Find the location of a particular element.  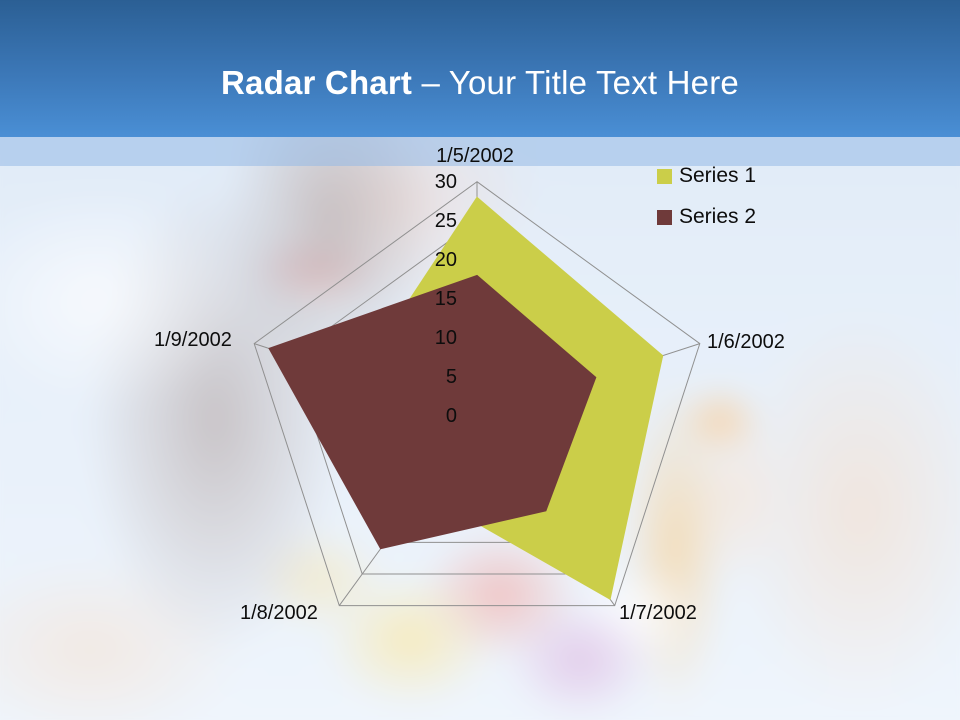

legend-item: Series 1 is located at coordinates (706, 176).